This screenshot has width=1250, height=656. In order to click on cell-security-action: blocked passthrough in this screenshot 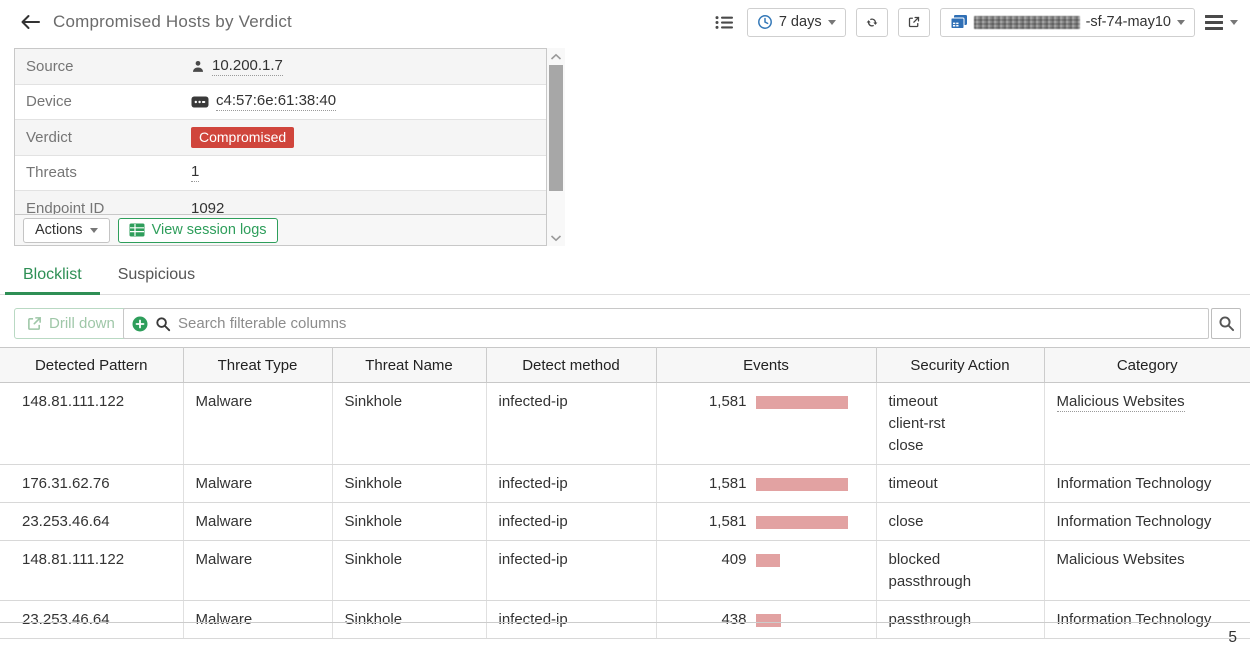, I will do `click(960, 570)`.